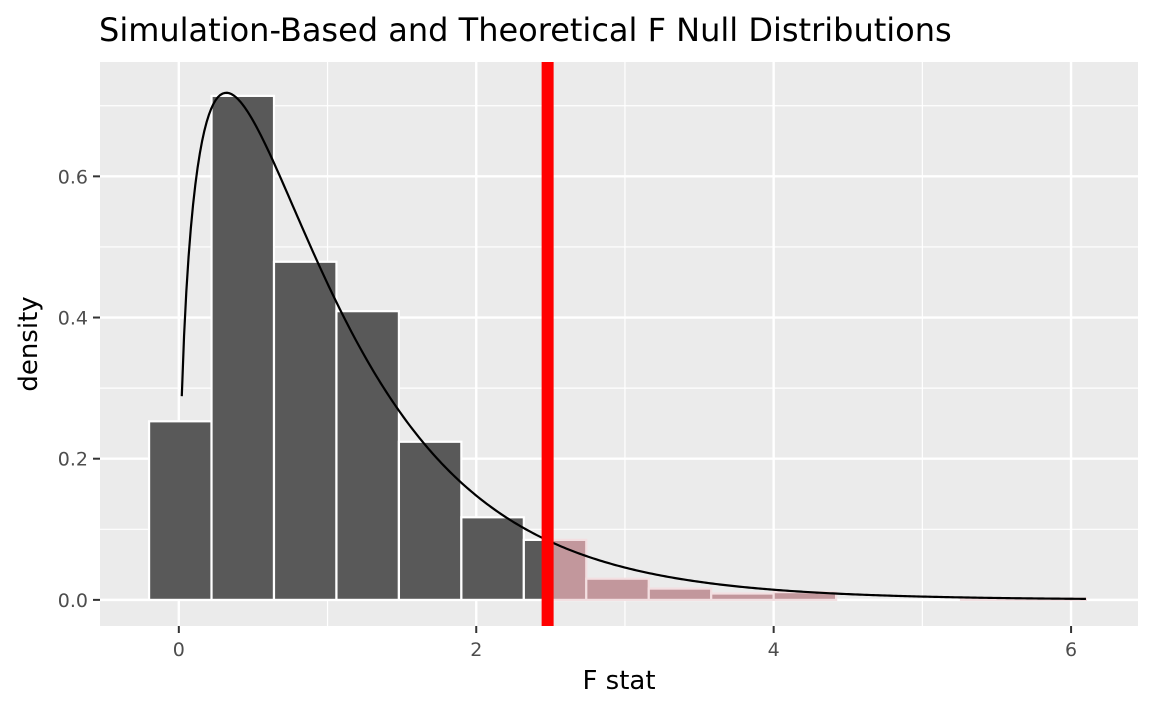 The height and width of the screenshot is (711, 1152). Describe the element at coordinates (79, 389) in the screenshot. I see `y-axis-ticks: 0.0 0.2 0.4 0.6` at that location.